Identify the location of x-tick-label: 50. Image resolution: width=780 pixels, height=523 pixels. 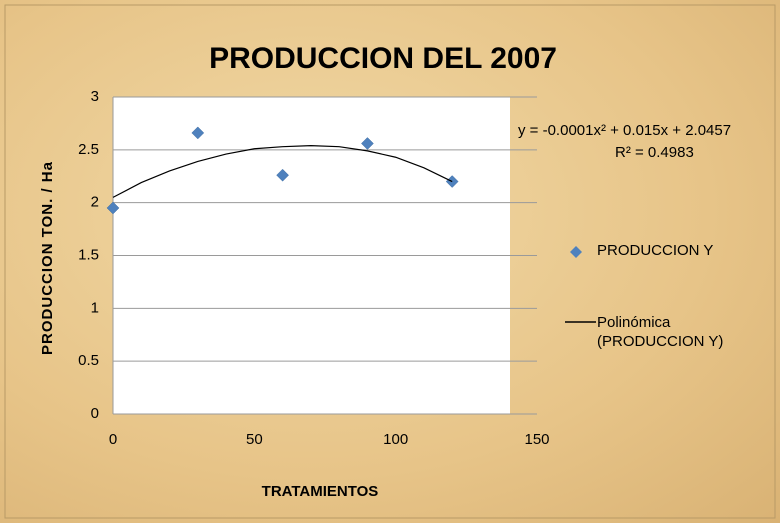
(254, 439).